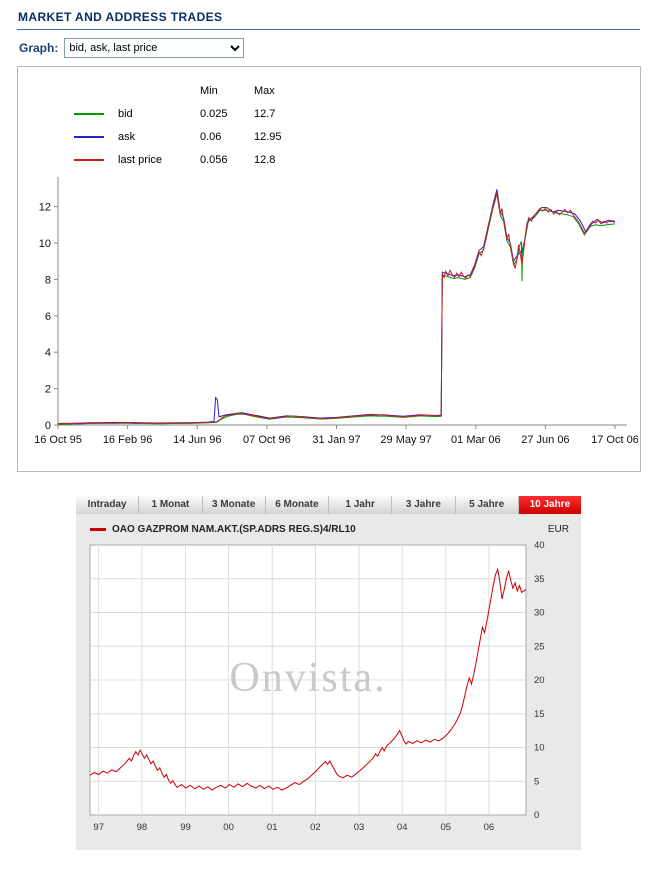 This screenshot has height=888, width=657. Describe the element at coordinates (549, 505) in the screenshot. I see `tab-10-jahre: 10 Jahre` at that location.